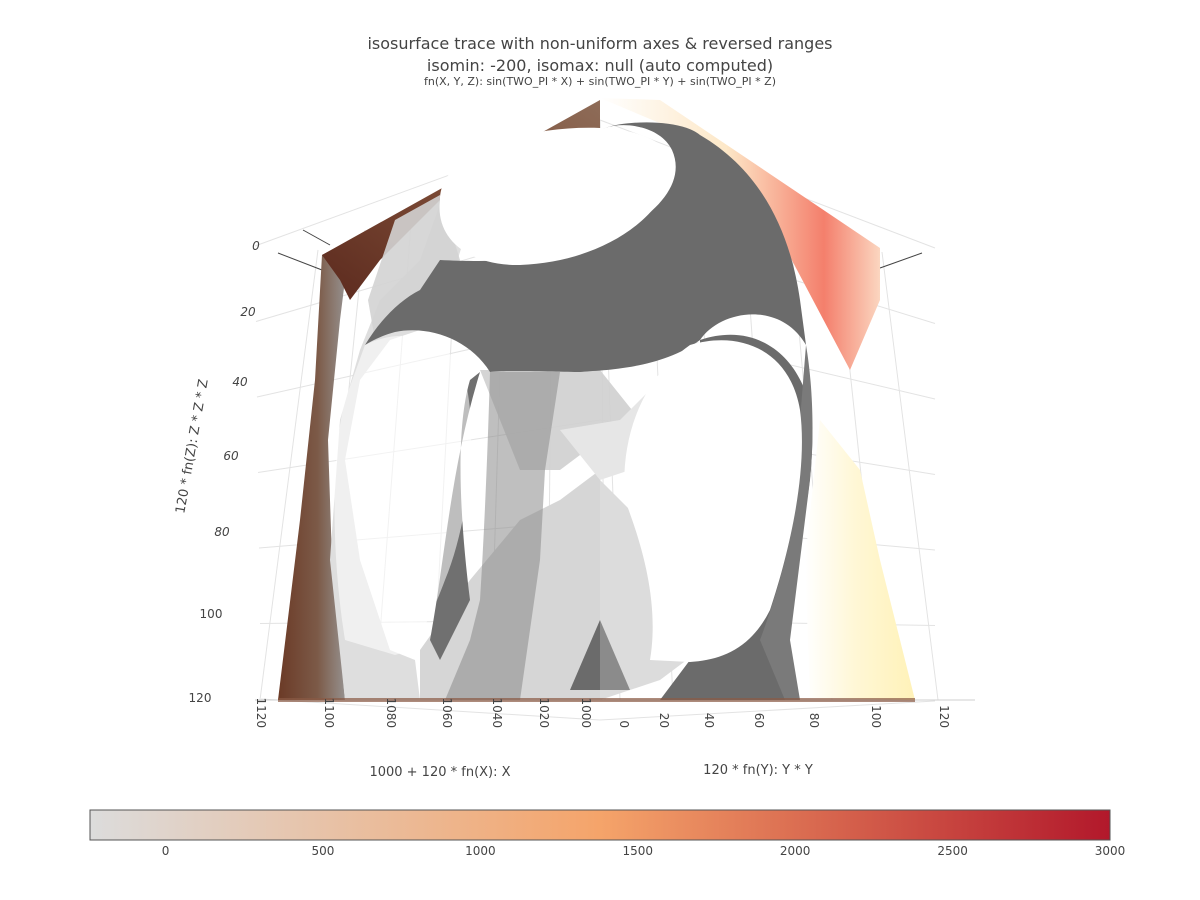  Describe the element at coordinates (876, 716) in the screenshot. I see `y-tick-label: 100` at that location.